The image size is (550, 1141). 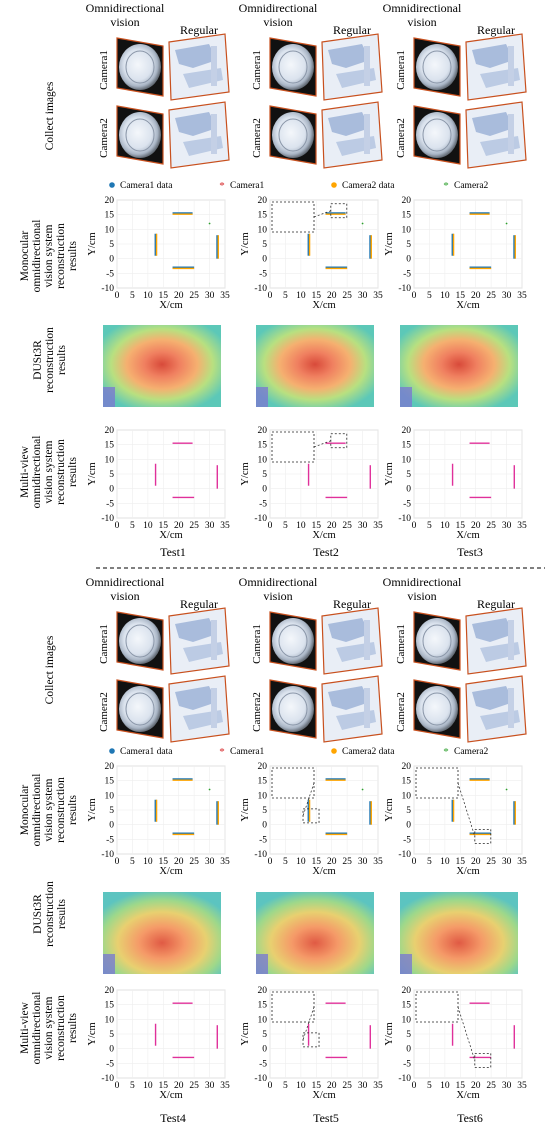 I want to click on bot-omni-label-0: vision, so click(x=124, y=596).